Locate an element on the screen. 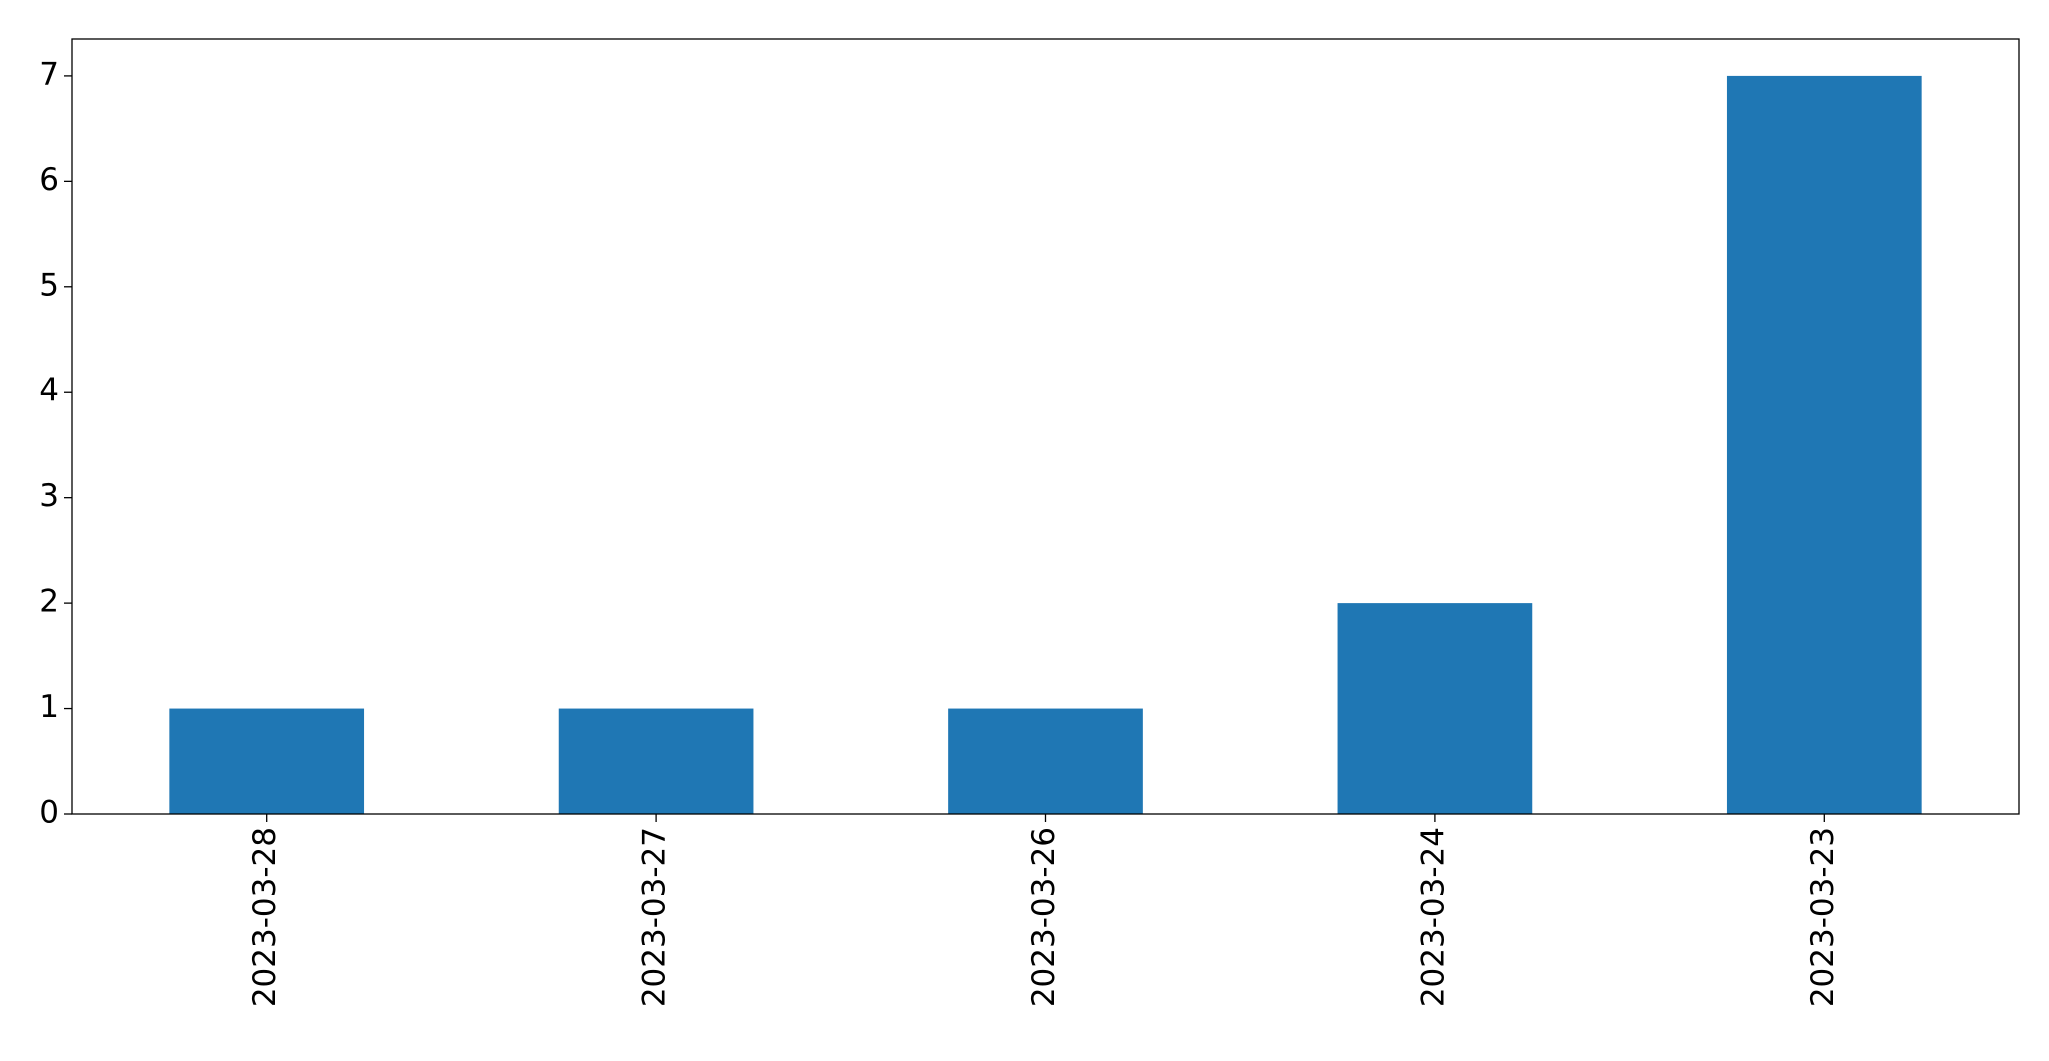 The height and width of the screenshot is (1061, 2049). y-tick-label: 6 is located at coordinates (49, 180).